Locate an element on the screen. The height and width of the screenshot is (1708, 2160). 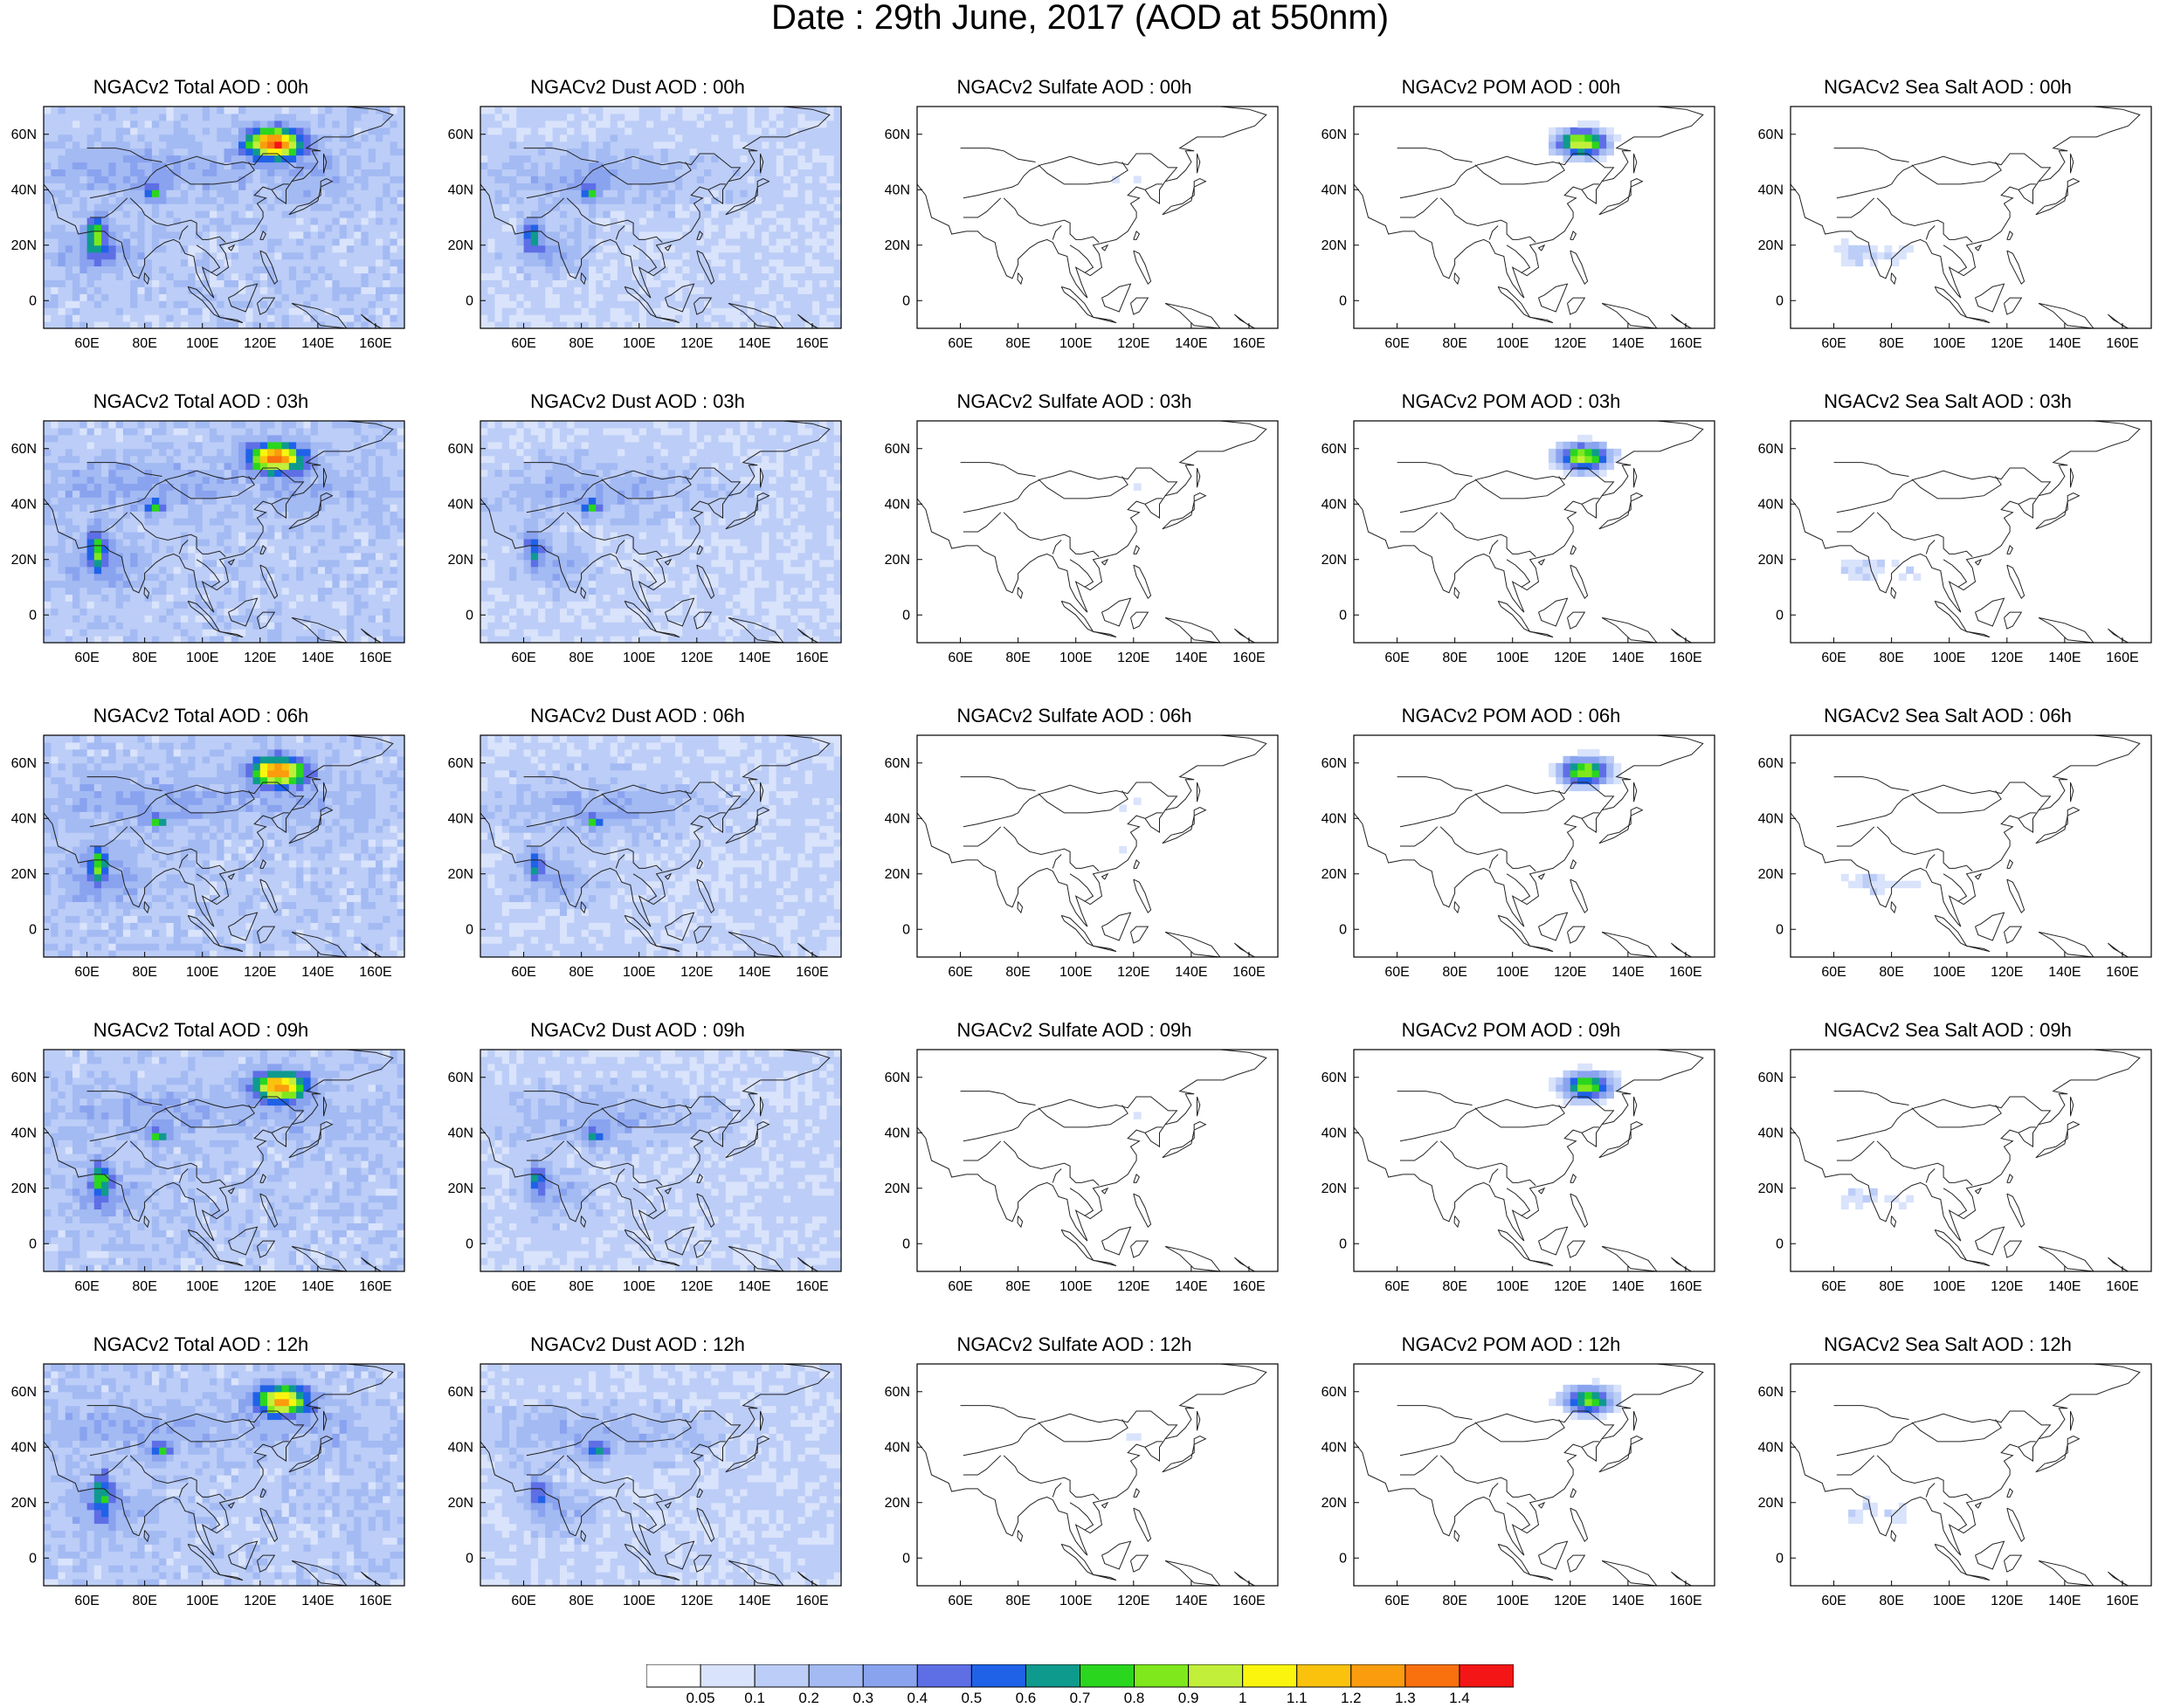
x-tick-label: 100E is located at coordinates (1949, 1601).